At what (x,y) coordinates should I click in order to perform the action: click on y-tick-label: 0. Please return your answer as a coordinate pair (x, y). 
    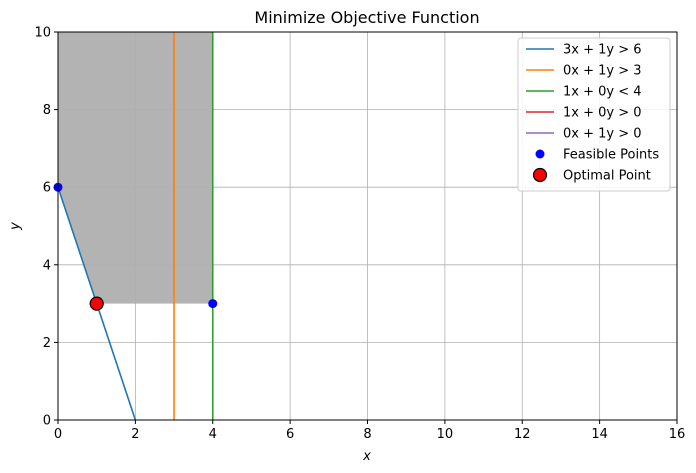
    Looking at the image, I should click on (47, 421).